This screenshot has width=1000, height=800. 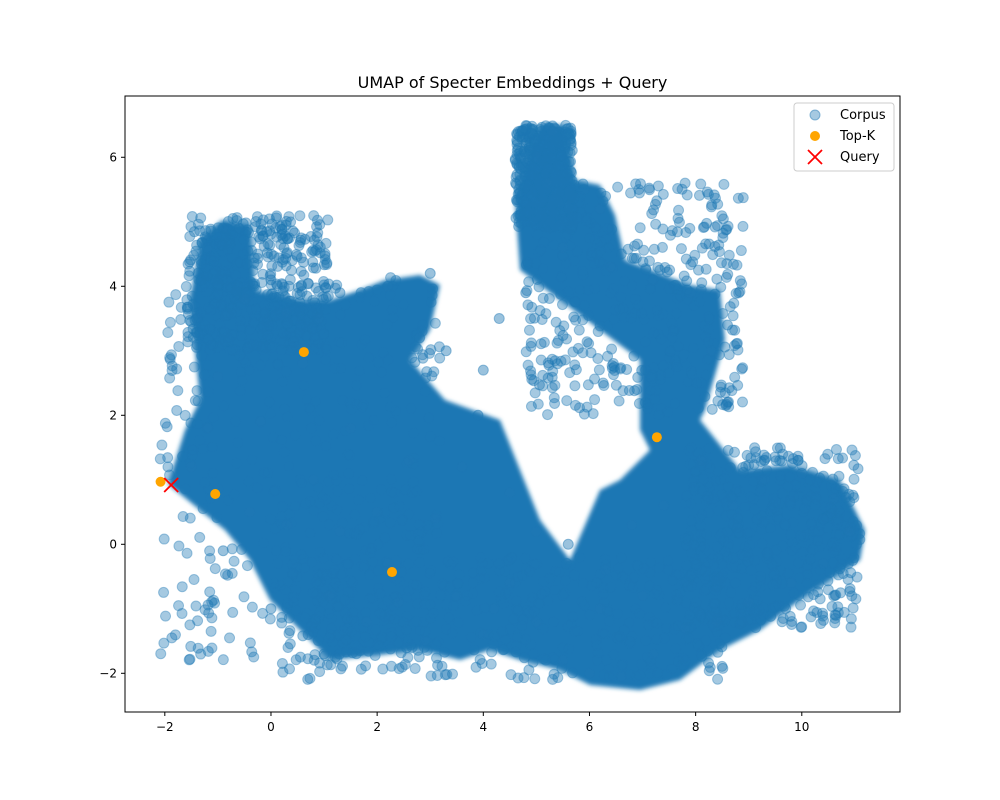 I want to click on y-tick-label: 0, so click(x=113, y=544).